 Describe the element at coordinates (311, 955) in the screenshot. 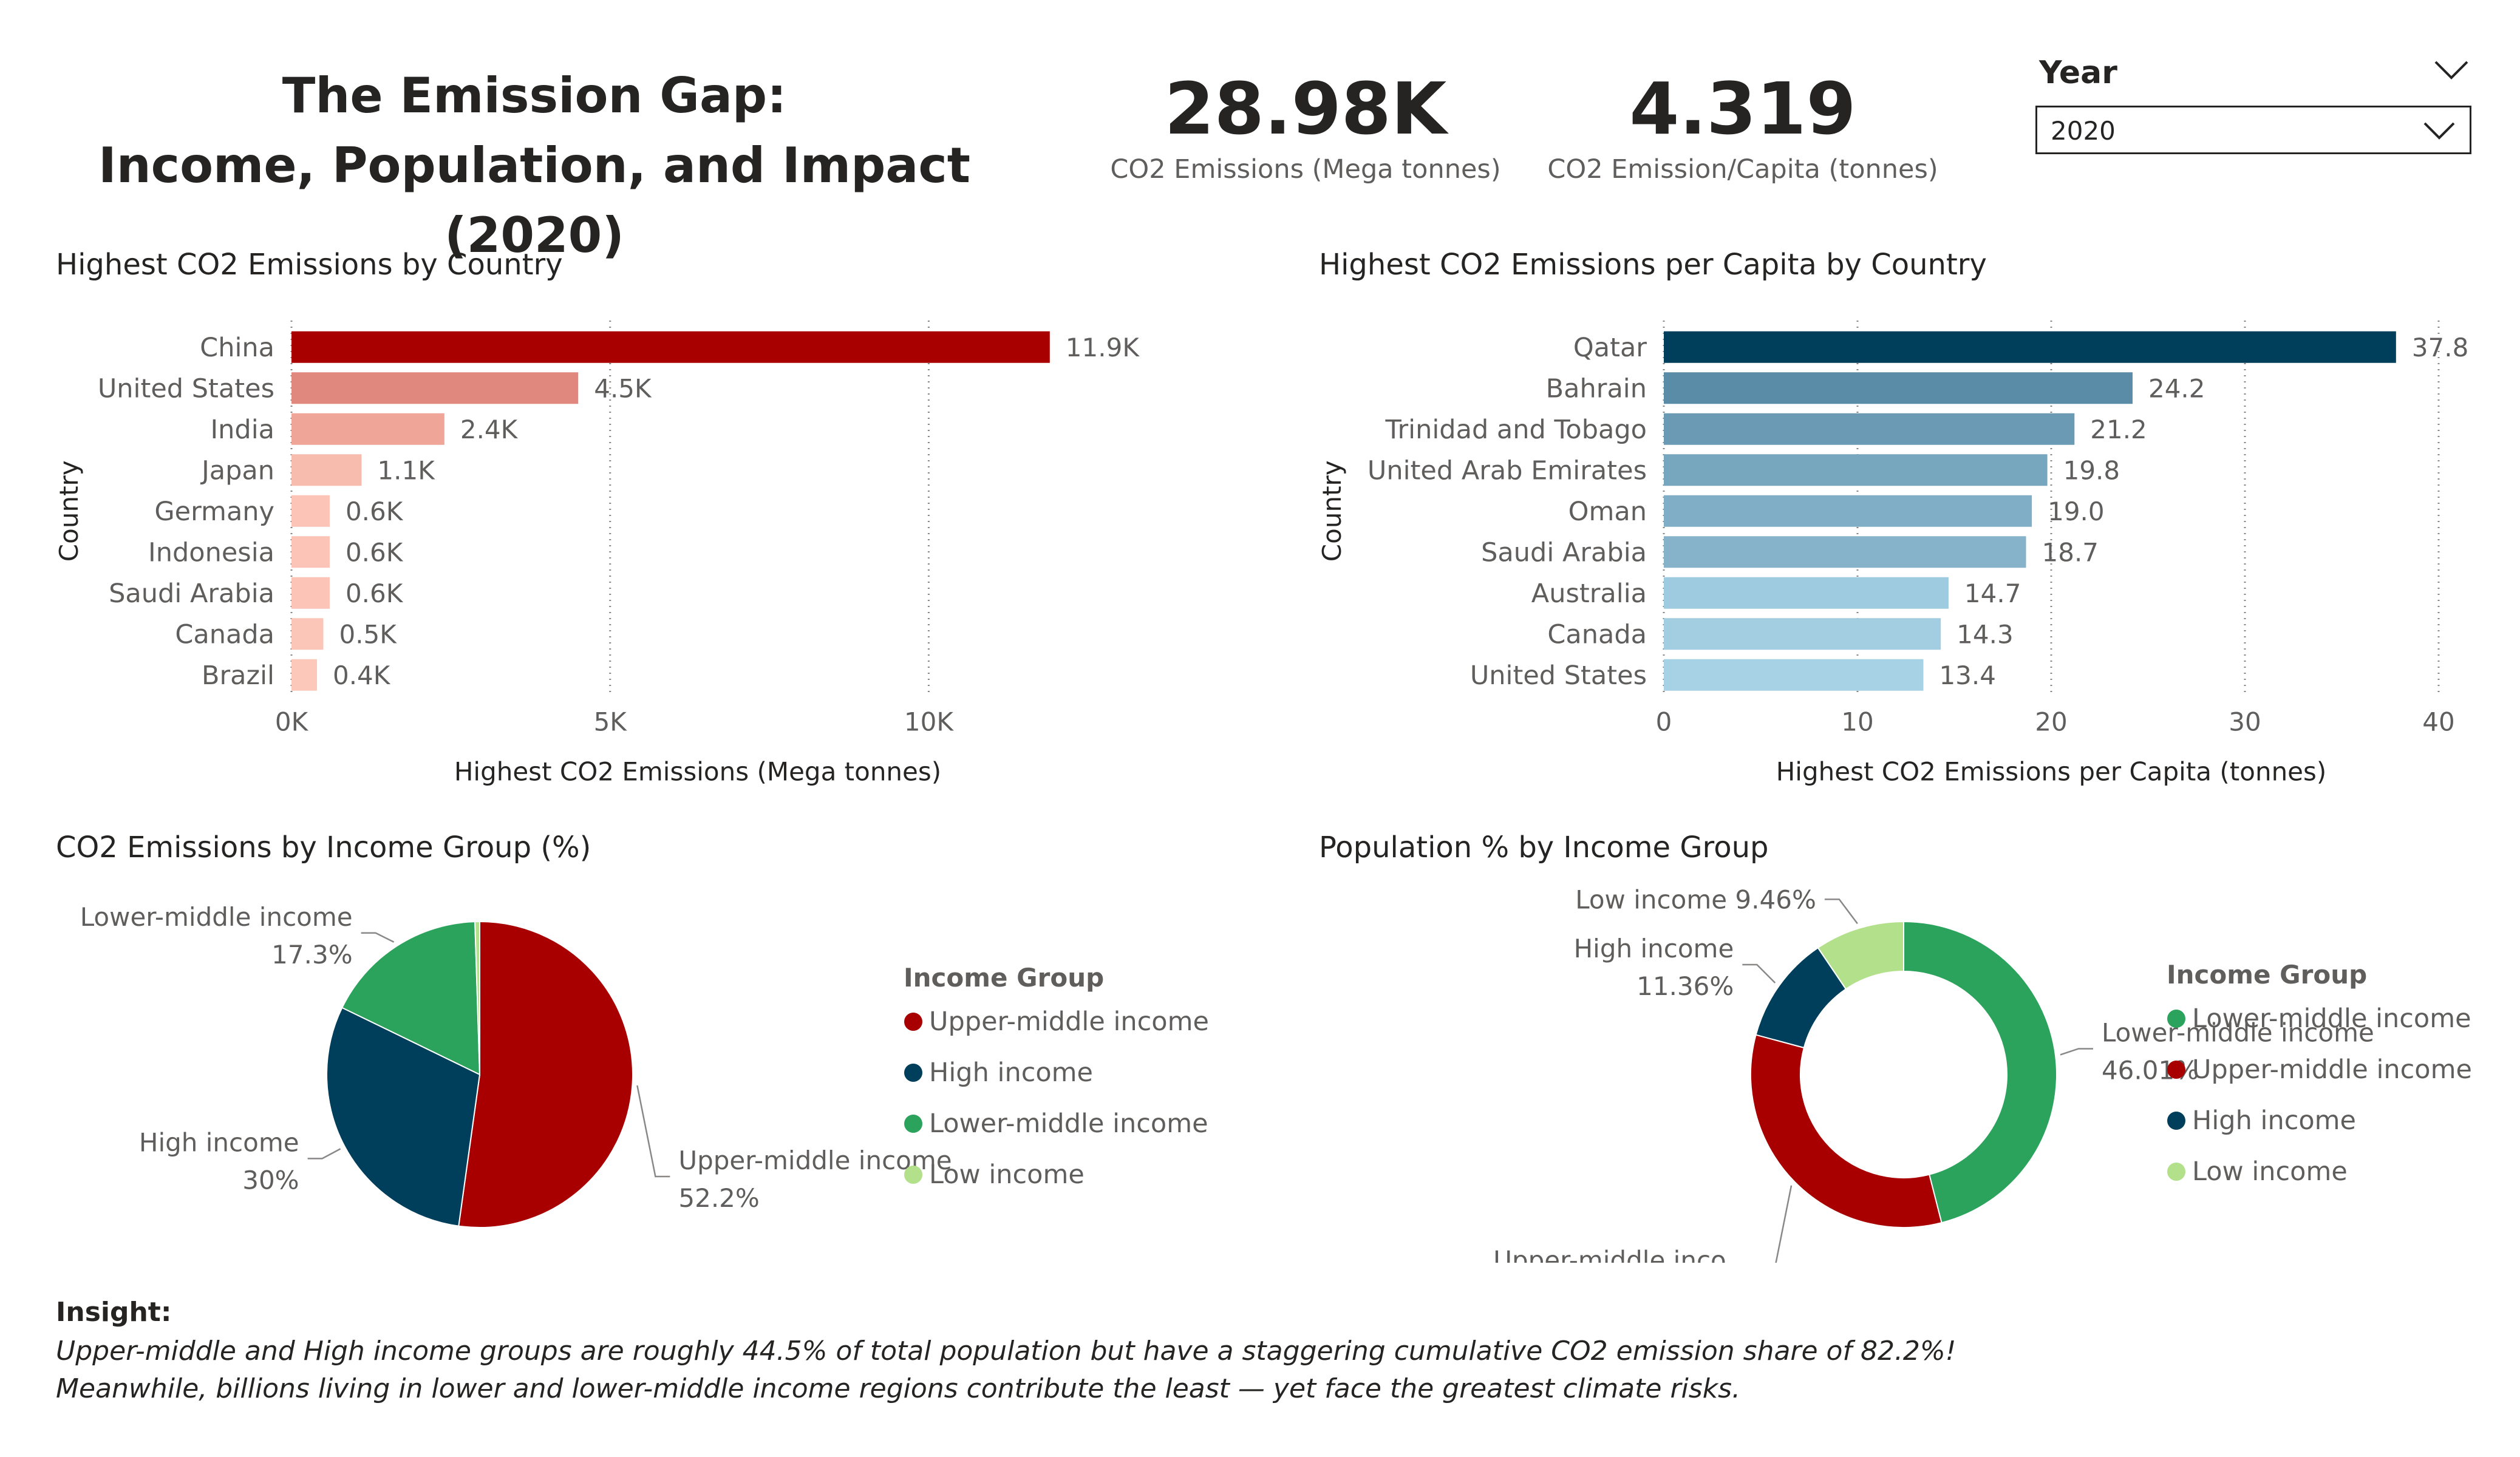

I see `slice-label-value: 17.3%` at that location.